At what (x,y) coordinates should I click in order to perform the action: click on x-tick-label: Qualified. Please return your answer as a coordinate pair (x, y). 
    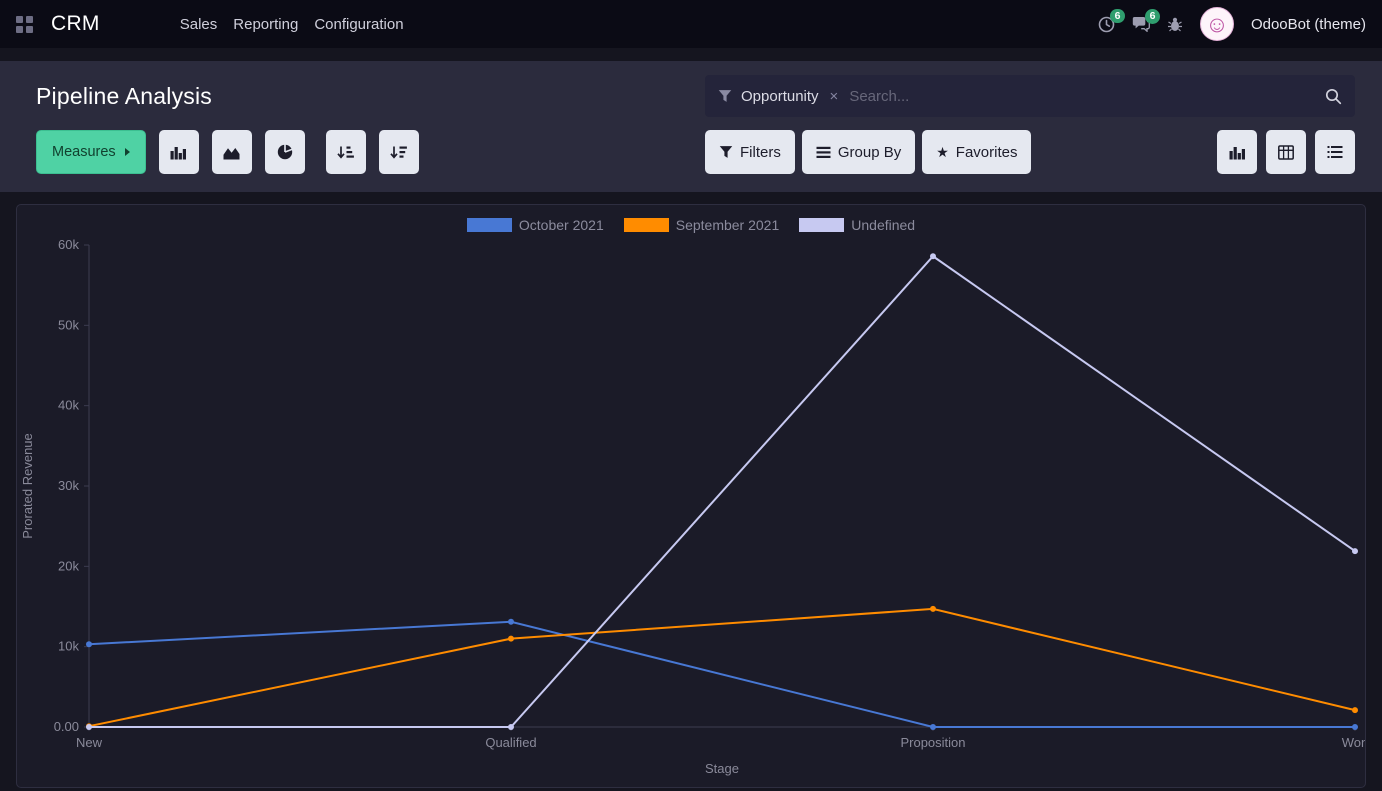
    Looking at the image, I should click on (510, 742).